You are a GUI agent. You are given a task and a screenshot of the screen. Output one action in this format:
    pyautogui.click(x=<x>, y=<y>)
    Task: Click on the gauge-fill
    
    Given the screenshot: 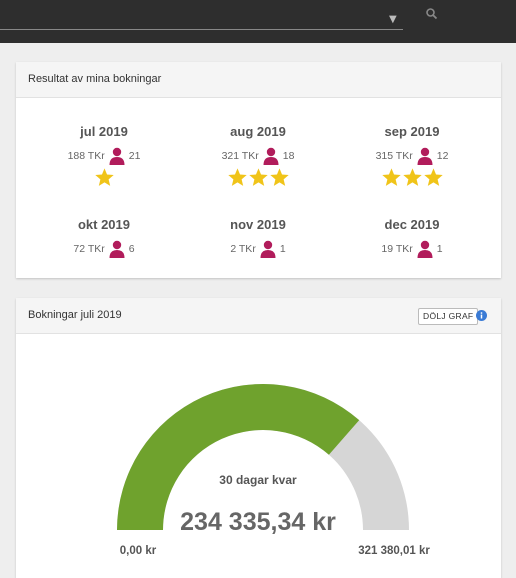 What is the action you would take?
    pyautogui.click(x=238, y=457)
    